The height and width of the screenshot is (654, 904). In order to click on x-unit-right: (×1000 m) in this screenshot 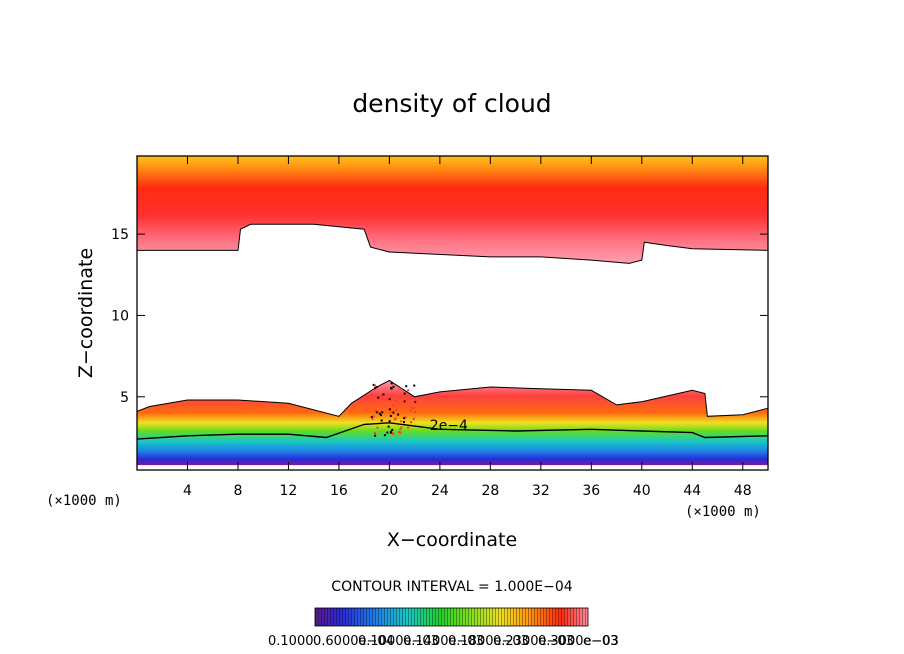, I will do `click(723, 512)`.